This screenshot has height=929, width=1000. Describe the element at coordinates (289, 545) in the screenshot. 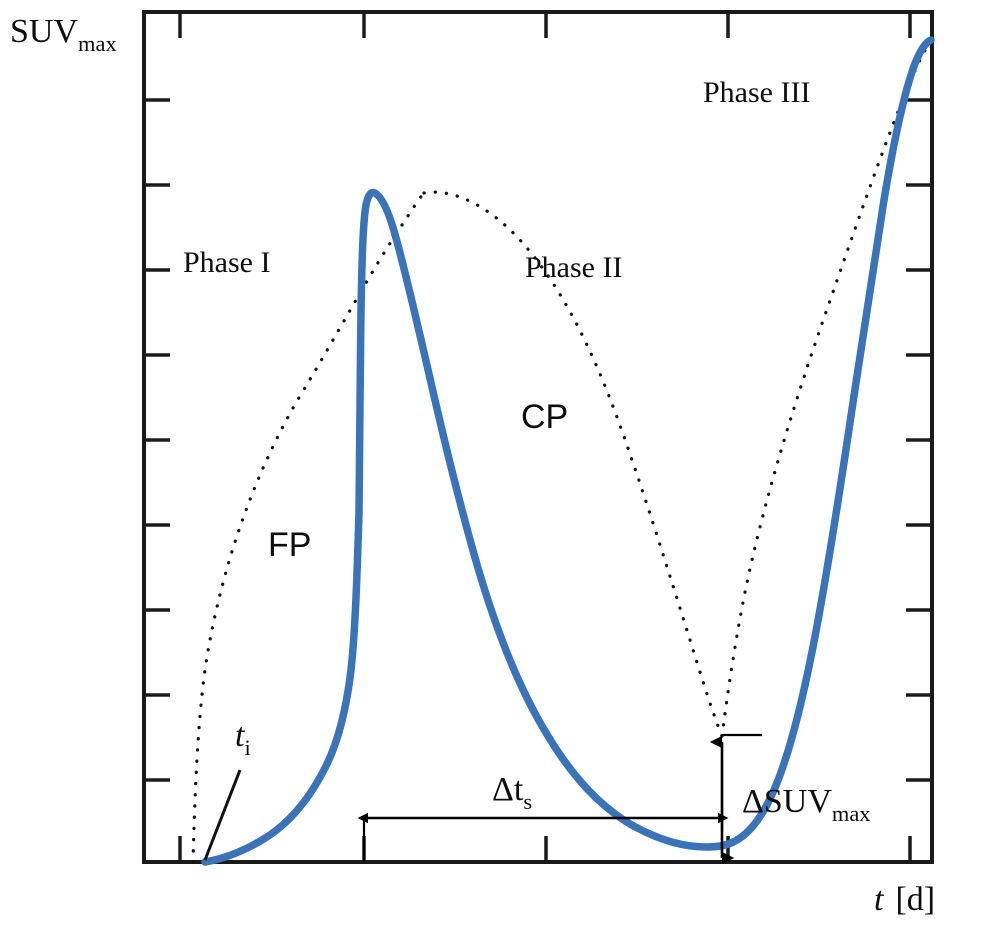

I see `flare-phase-label: FP` at that location.